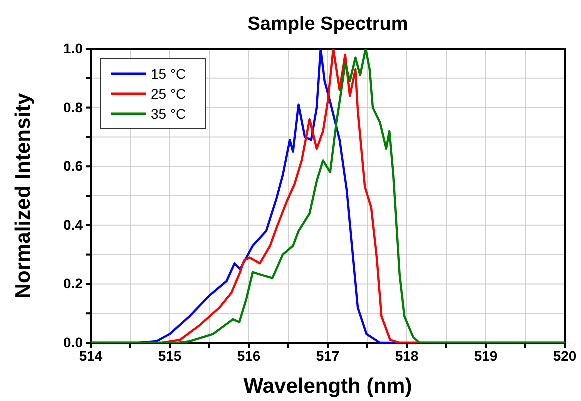  I want to click on chart-title: Sample Spectrum, so click(328, 24).